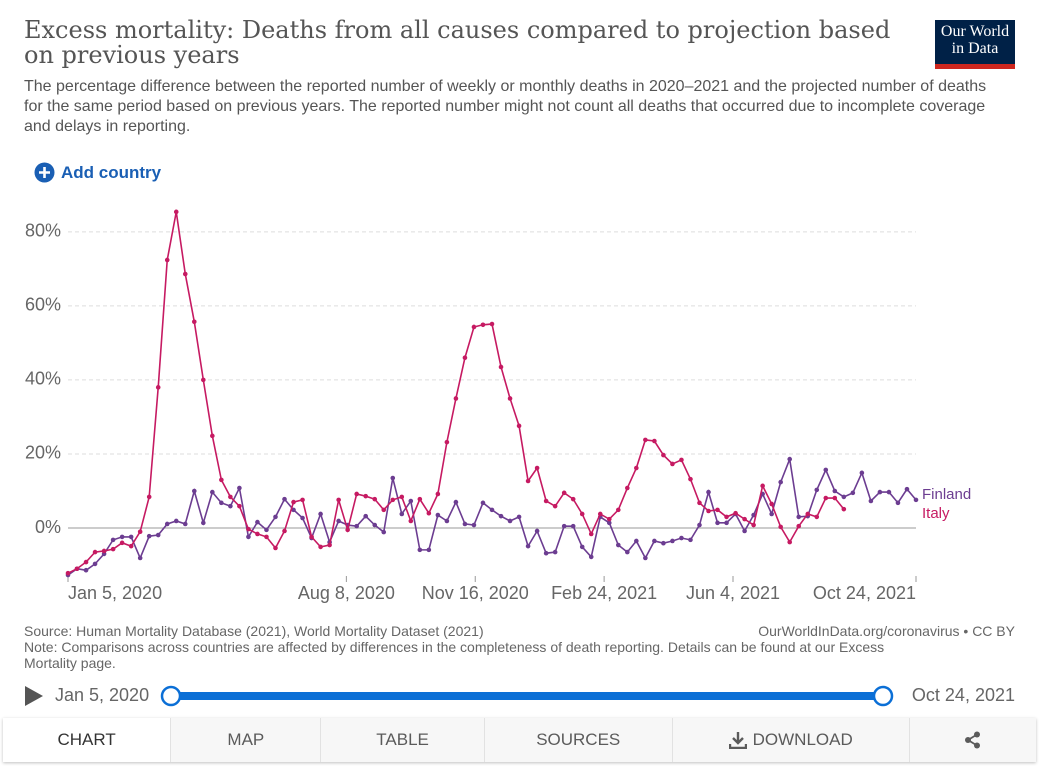 This screenshot has width=1039, height=766. What do you see at coordinates (34, 696) in the screenshot?
I see `play-button` at bounding box center [34, 696].